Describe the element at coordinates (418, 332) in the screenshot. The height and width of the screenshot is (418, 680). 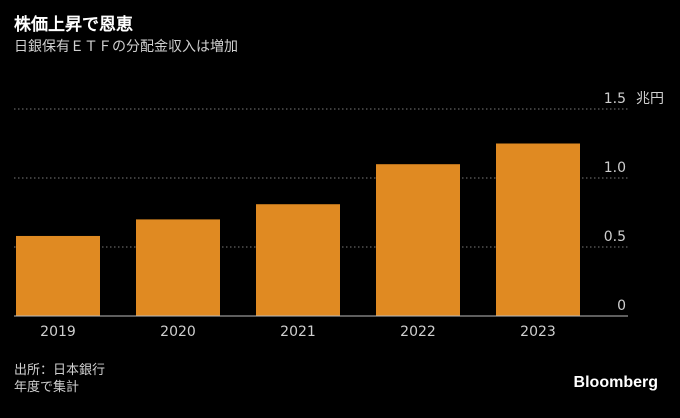
I see `x-tick-label: 2022` at that location.